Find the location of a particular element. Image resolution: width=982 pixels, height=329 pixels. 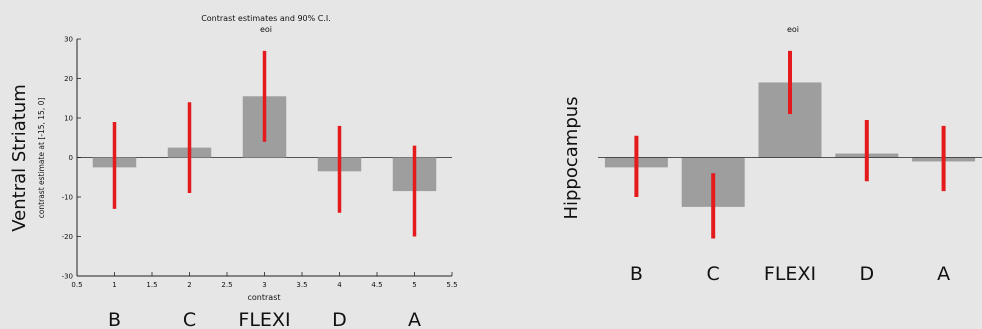

region-label-hippocampus: Hippocampus is located at coordinates (571, 157).